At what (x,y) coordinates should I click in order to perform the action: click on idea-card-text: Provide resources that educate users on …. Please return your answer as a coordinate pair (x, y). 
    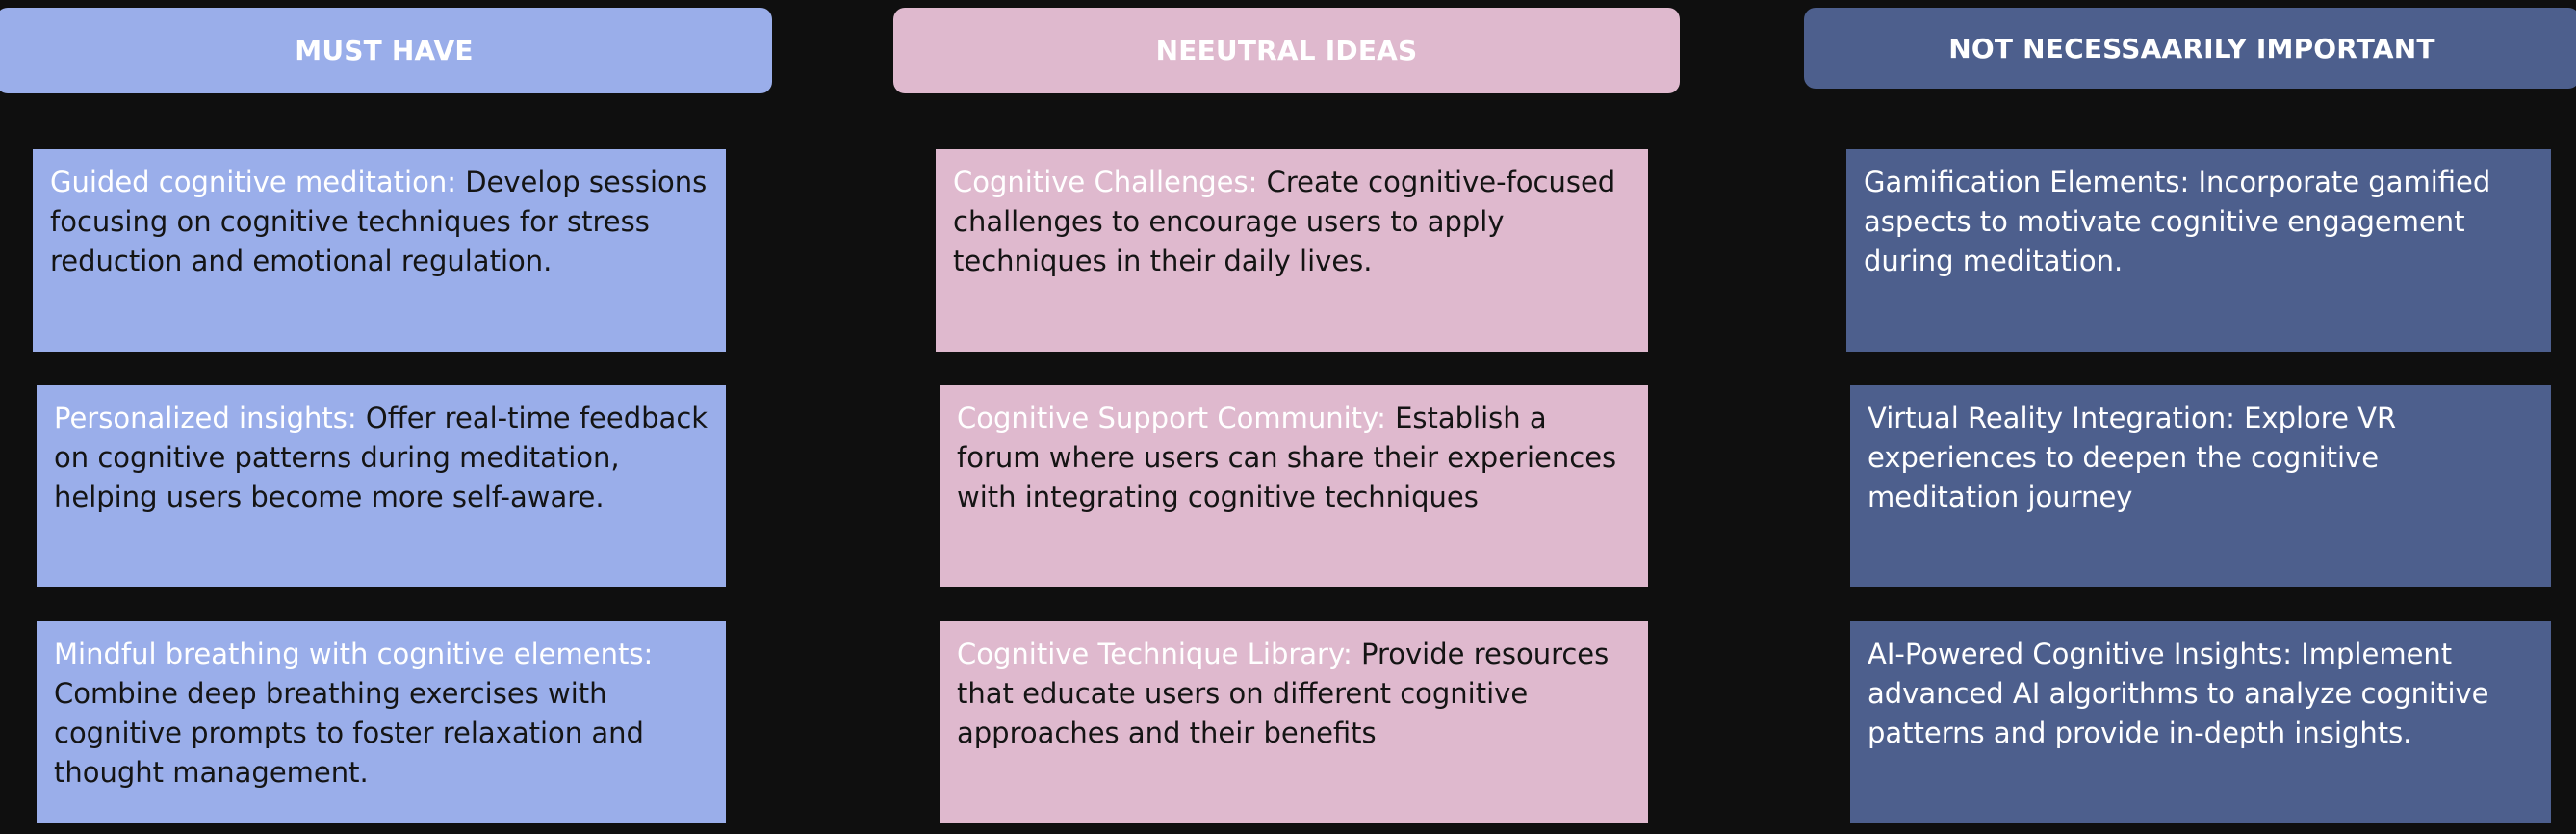
    Looking at the image, I should click on (1284, 693).